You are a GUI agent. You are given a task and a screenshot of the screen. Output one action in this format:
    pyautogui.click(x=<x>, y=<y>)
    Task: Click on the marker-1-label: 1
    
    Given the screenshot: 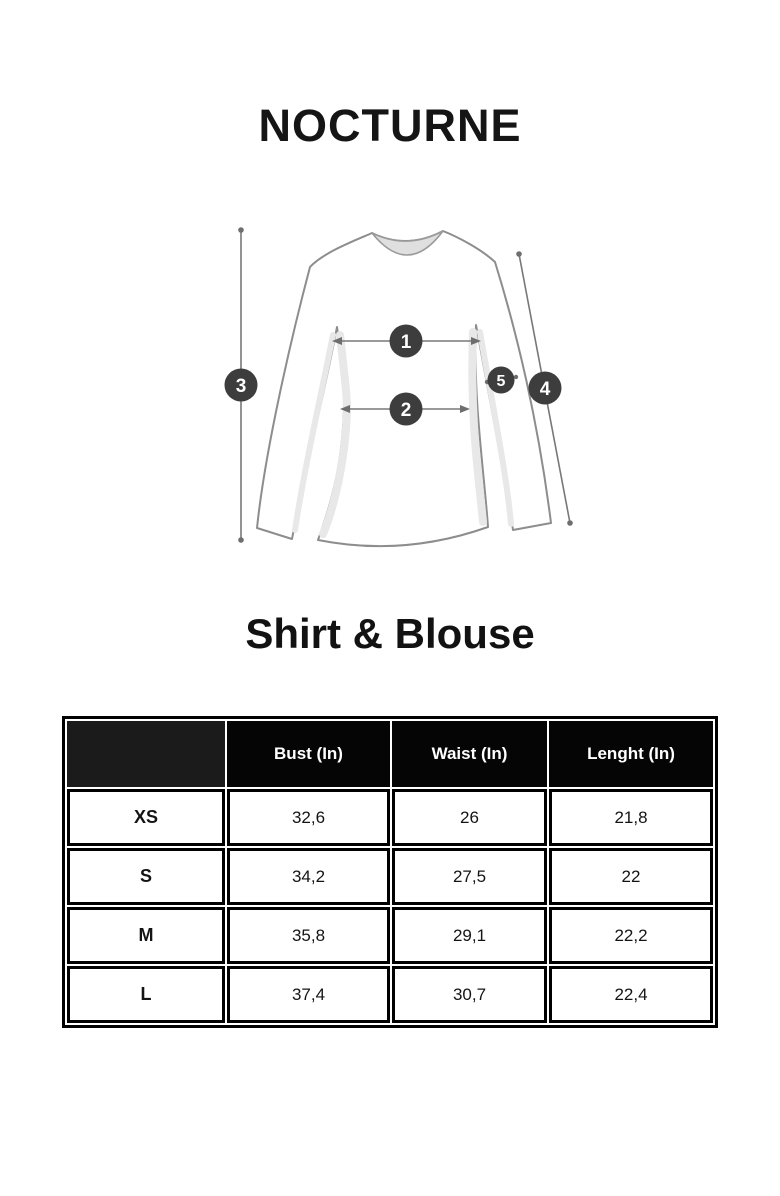 What is the action you would take?
    pyautogui.click(x=406, y=342)
    